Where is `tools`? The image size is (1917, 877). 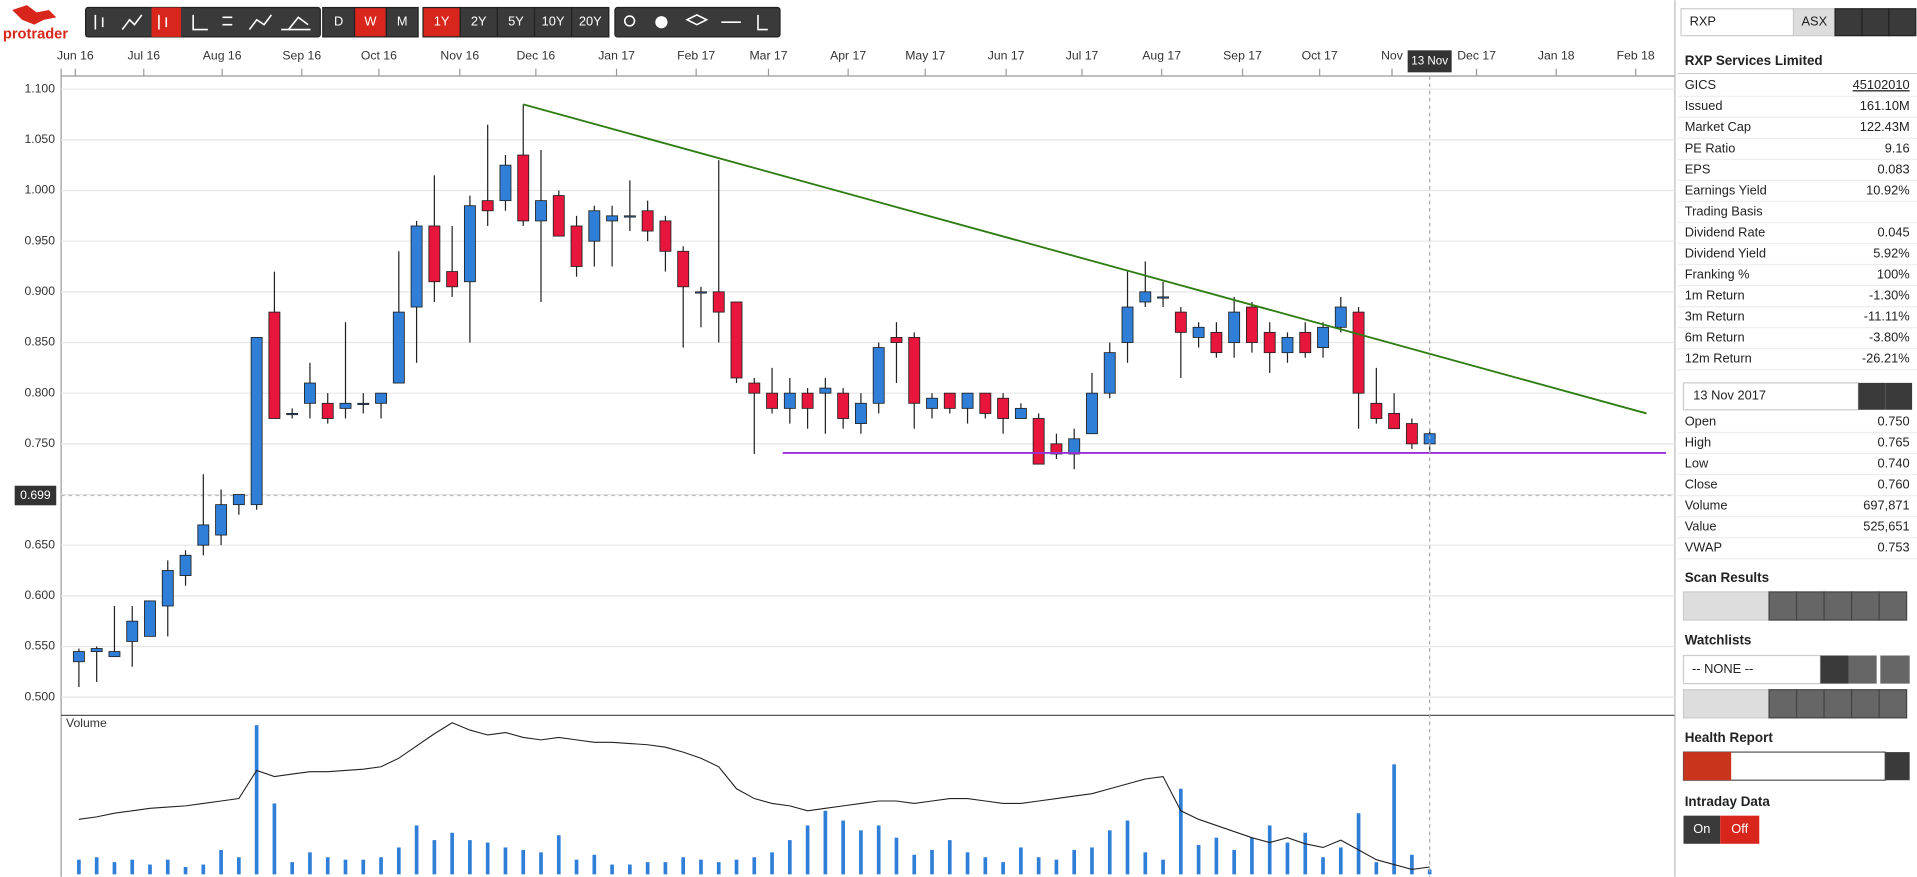
tools is located at coordinates (697, 22).